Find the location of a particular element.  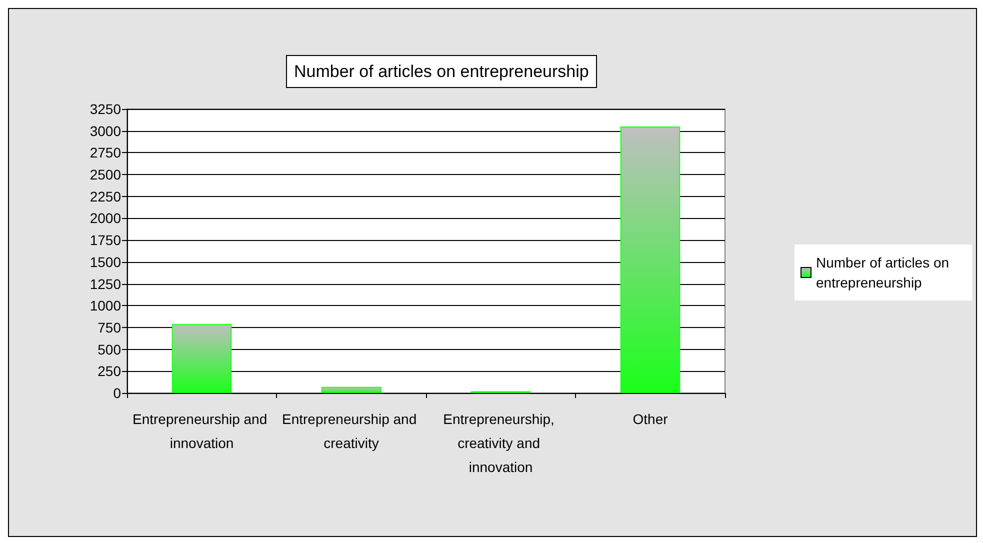

y-tick-label: 250 is located at coordinates (110, 371).